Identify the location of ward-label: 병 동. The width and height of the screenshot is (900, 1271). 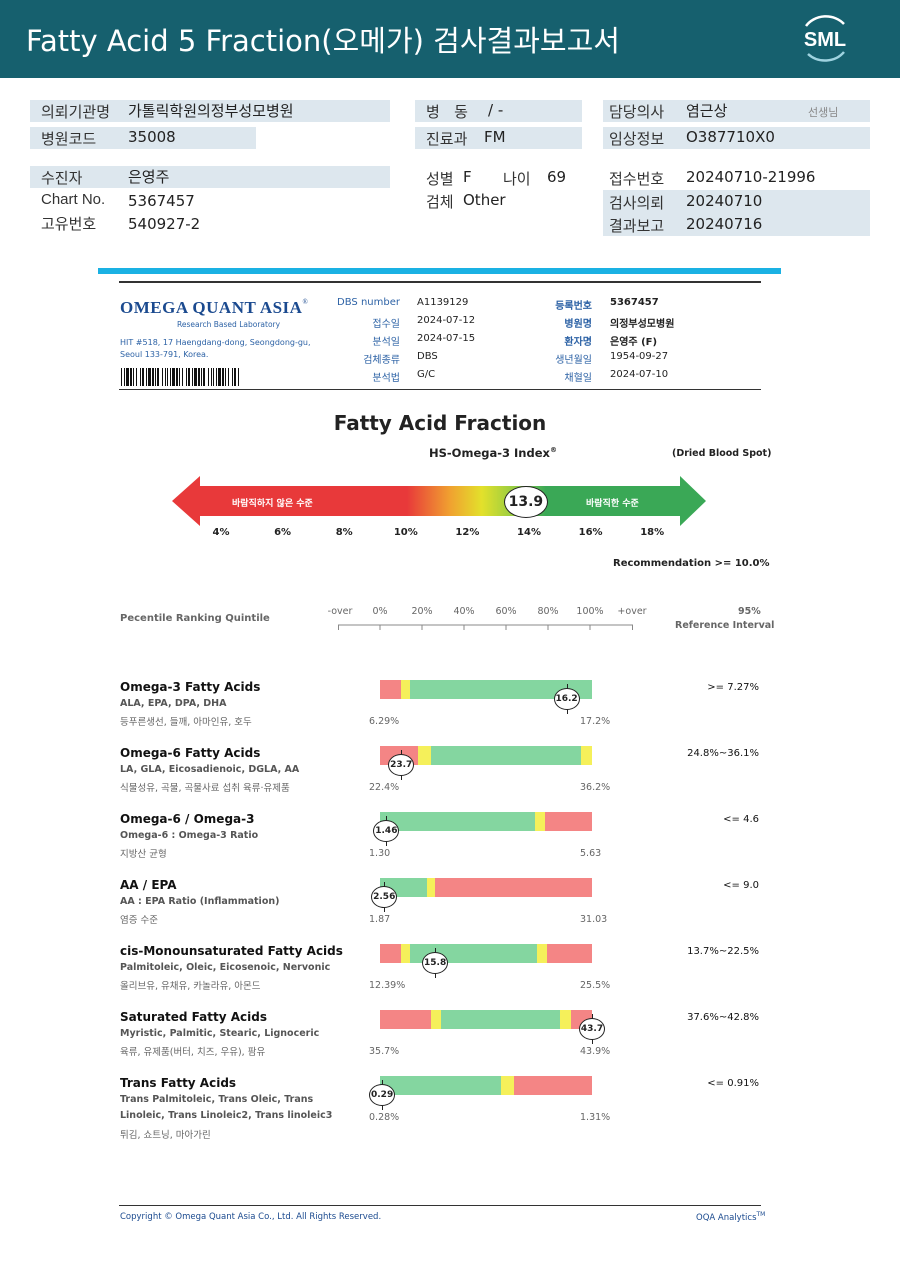
(447, 112).